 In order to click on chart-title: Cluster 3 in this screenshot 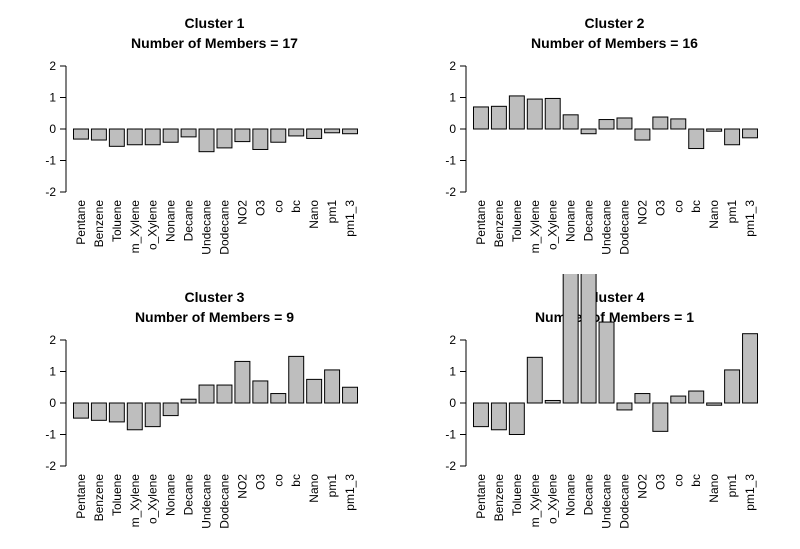, I will do `click(215, 297)`.